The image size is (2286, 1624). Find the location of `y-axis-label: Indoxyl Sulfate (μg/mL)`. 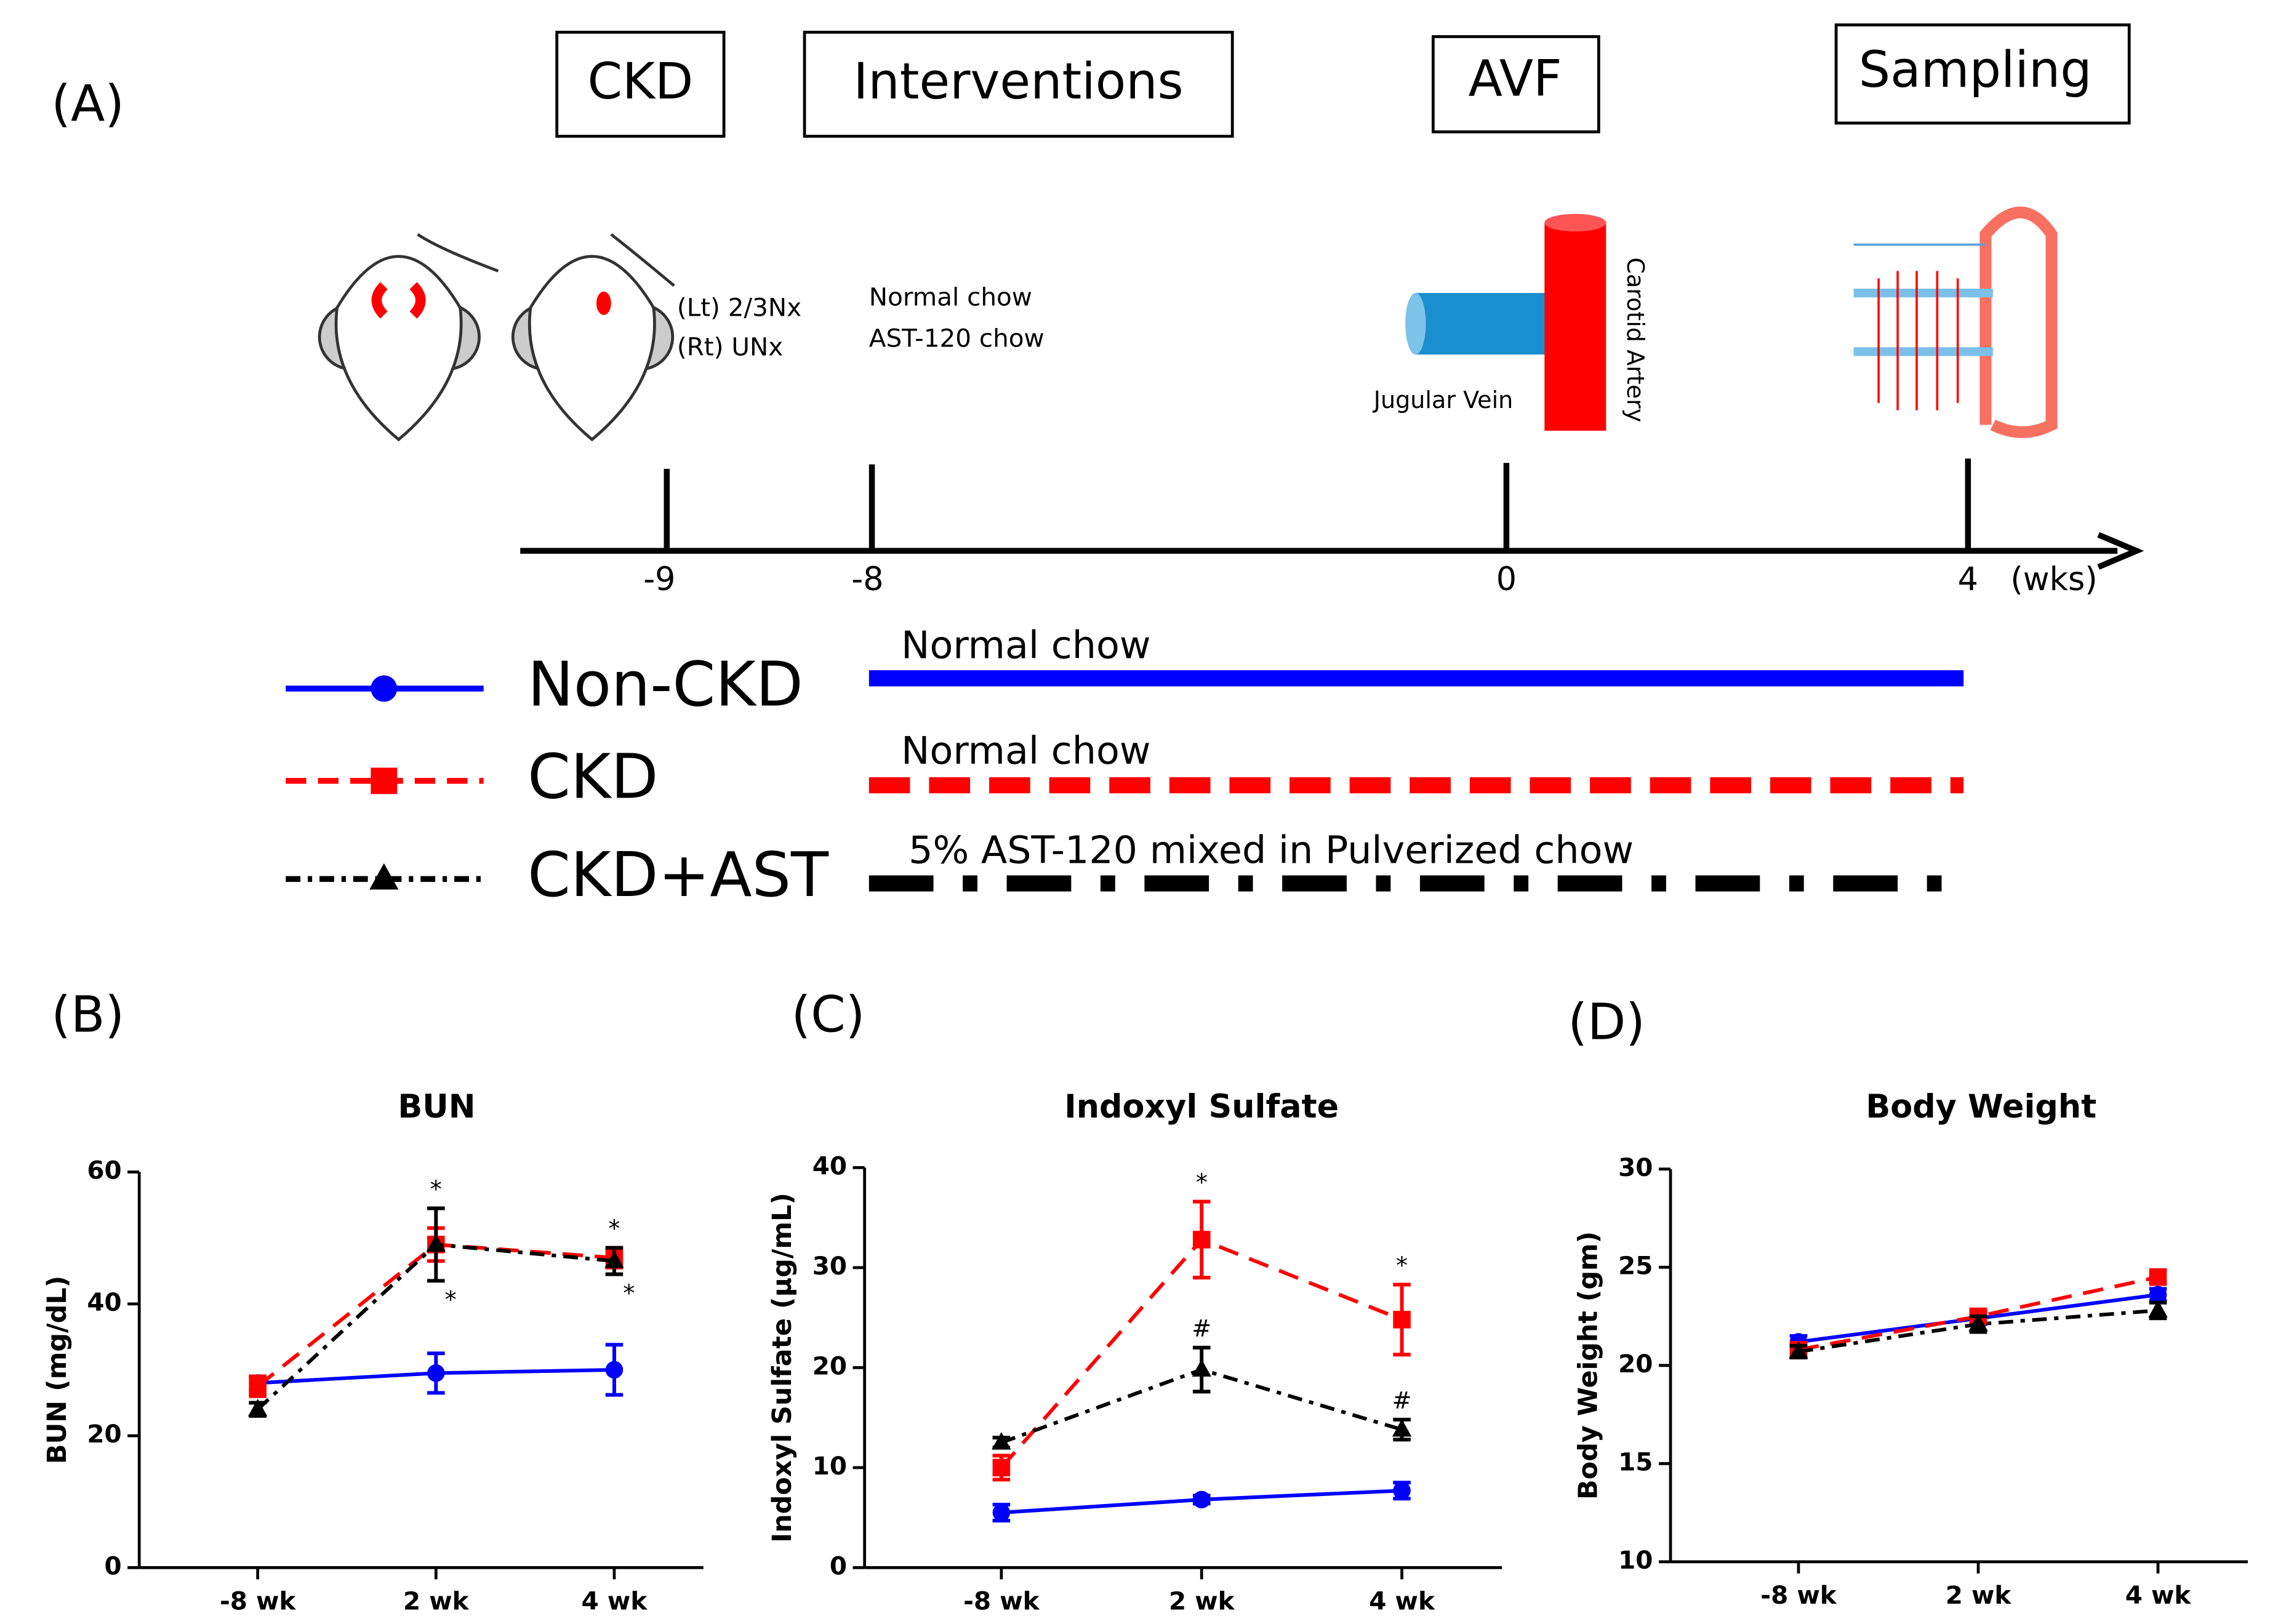

y-axis-label: Indoxyl Sulfate (μg/mL) is located at coordinates (782, 1368).